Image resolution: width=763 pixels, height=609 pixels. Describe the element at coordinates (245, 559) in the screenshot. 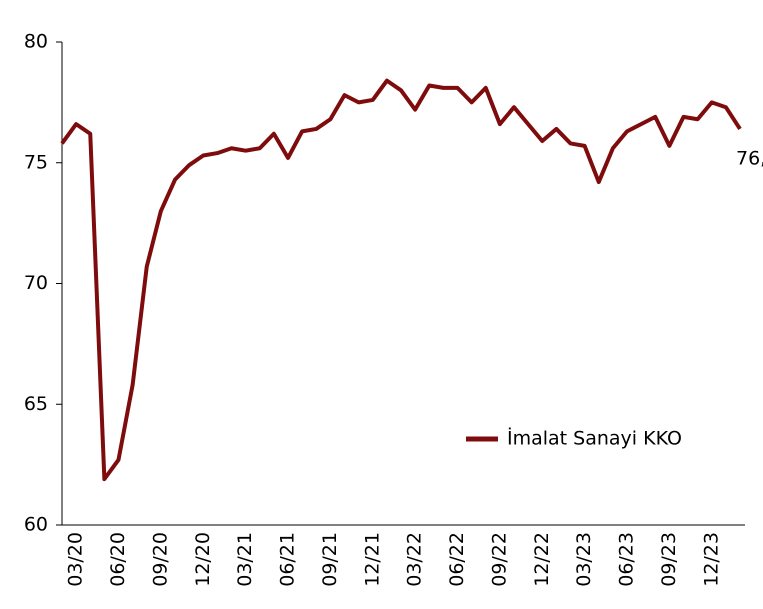

I see `x-tick-label: 03/21` at that location.